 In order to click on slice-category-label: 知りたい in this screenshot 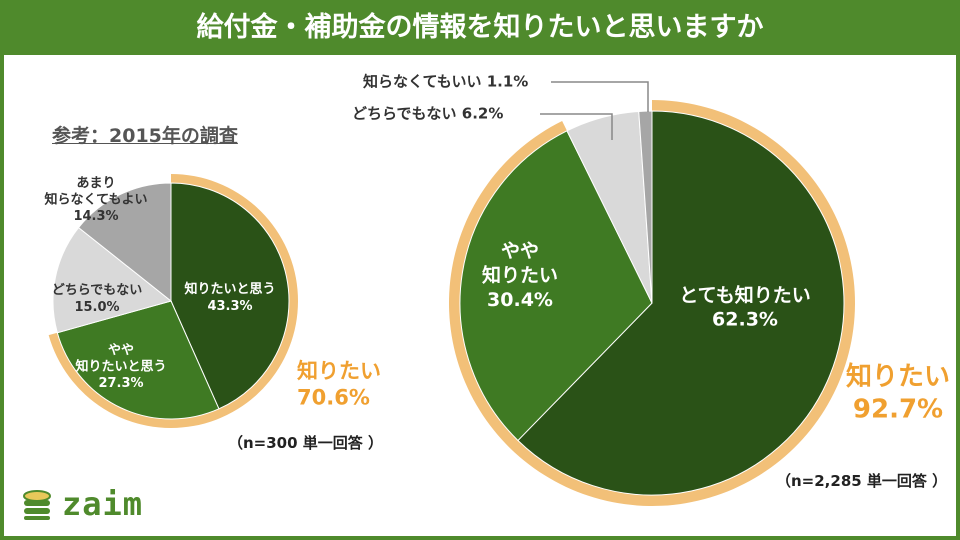, I will do `click(520, 275)`.